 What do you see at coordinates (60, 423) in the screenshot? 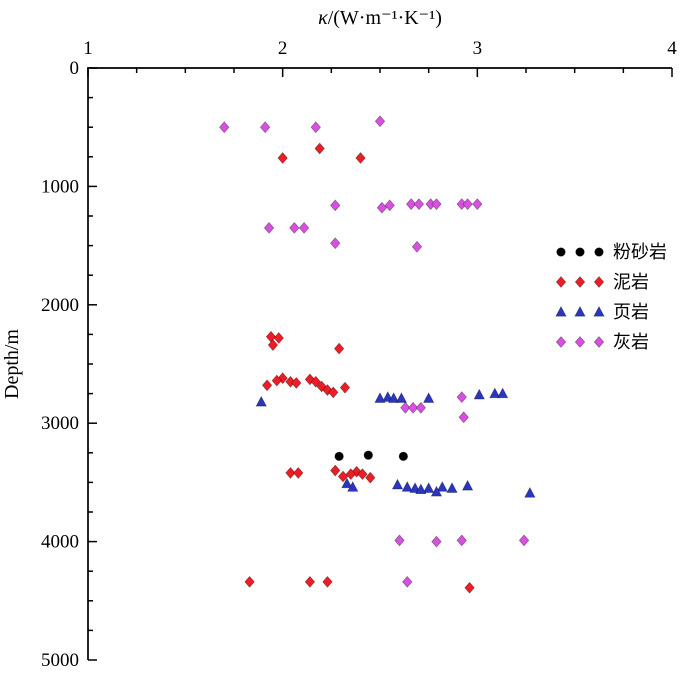
I see `y-tick-label: 3000` at bounding box center [60, 423].